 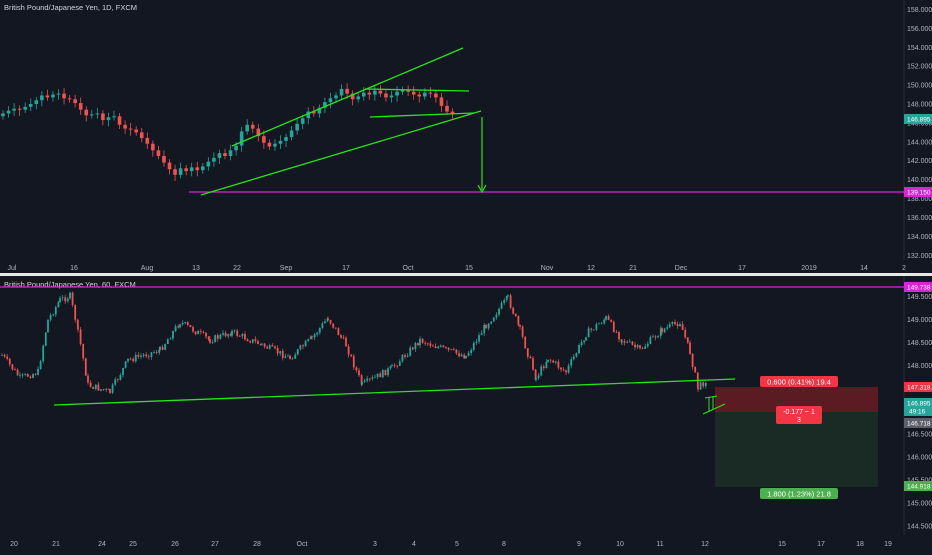 What do you see at coordinates (394, 392) in the screenshot?
I see `bottom-trendline` at bounding box center [394, 392].